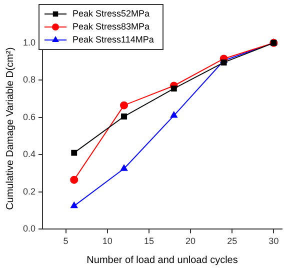 This screenshot has height=270, width=294. I want to click on y-tick-label: 0.0, so click(29, 229).